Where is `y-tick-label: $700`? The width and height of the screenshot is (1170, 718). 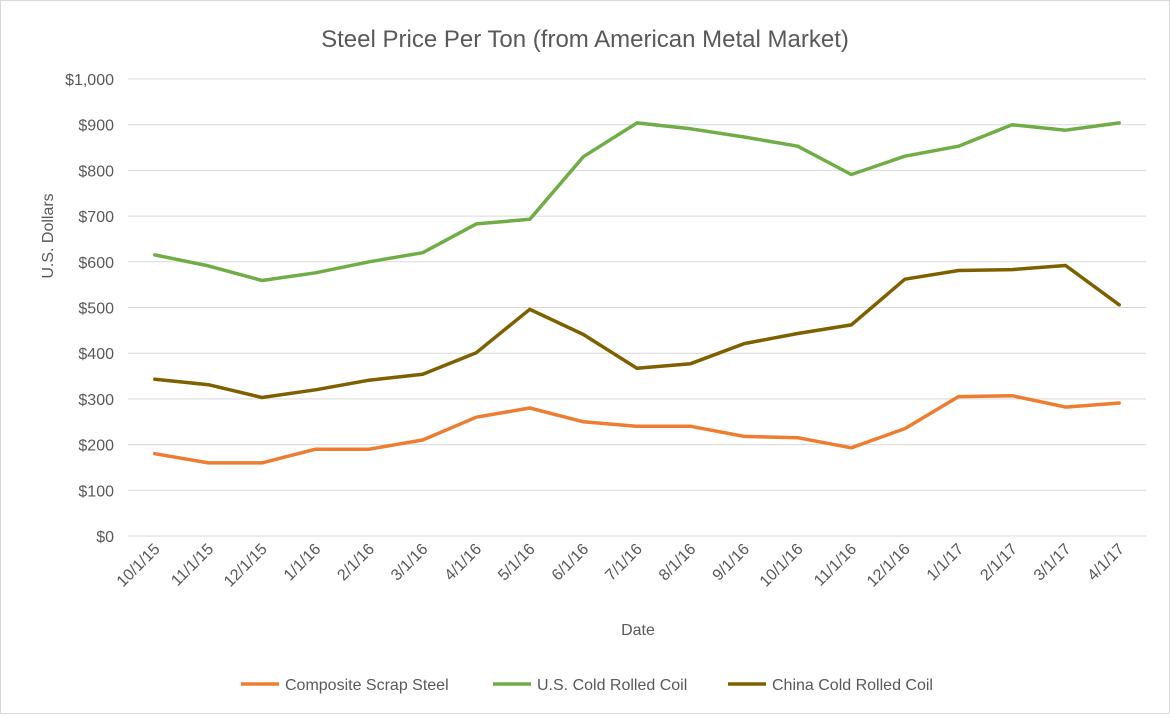 y-tick-label: $700 is located at coordinates (96, 217).